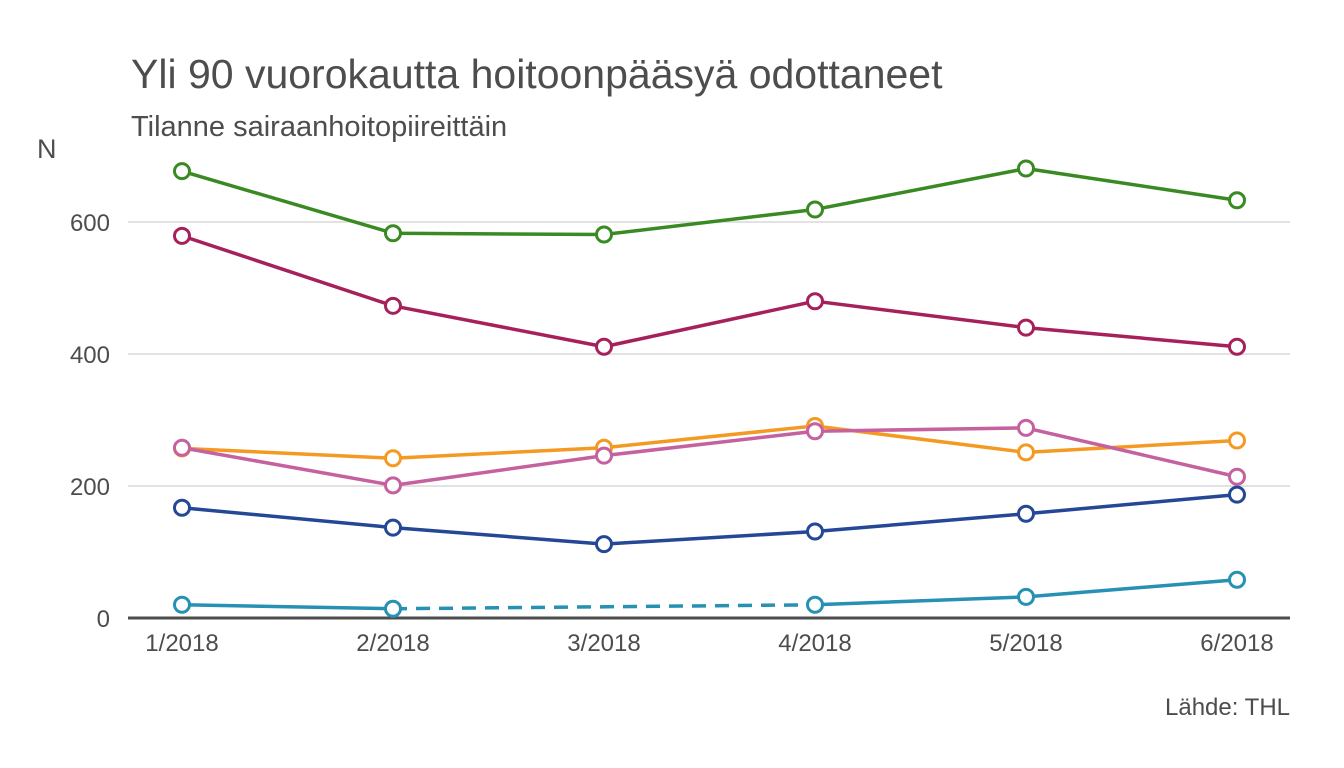 Image resolution: width=1344 pixels, height=768 pixels. What do you see at coordinates (90, 355) in the screenshot?
I see `y-tick-label: 400` at bounding box center [90, 355].